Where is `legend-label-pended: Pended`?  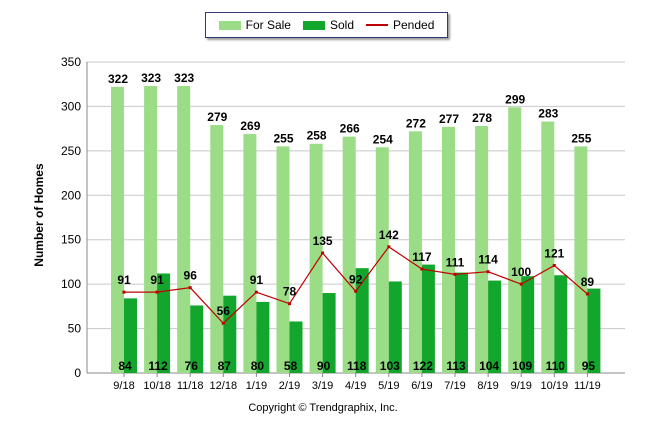
legend-label-pended: Pended is located at coordinates (414, 25).